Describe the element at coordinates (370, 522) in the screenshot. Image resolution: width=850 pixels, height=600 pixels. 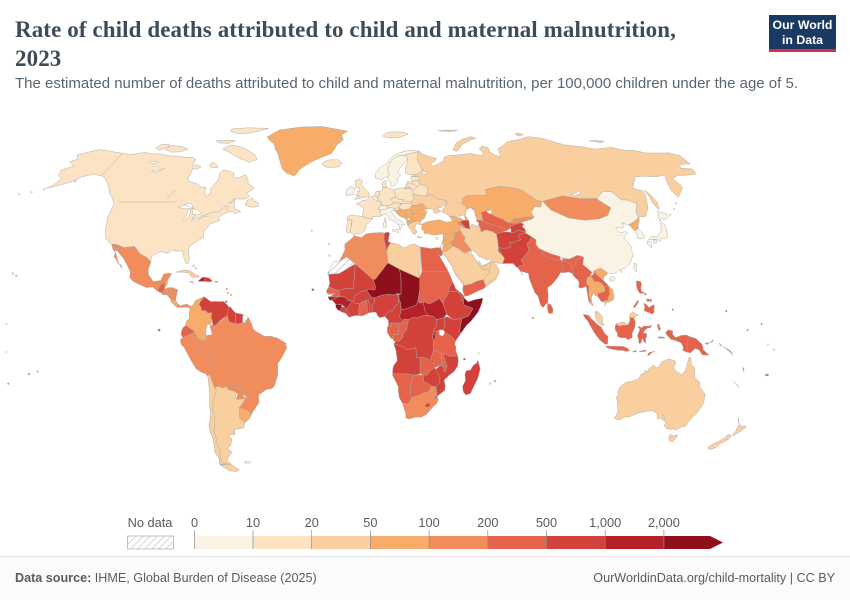
I see `svg-text: 50` at that location.